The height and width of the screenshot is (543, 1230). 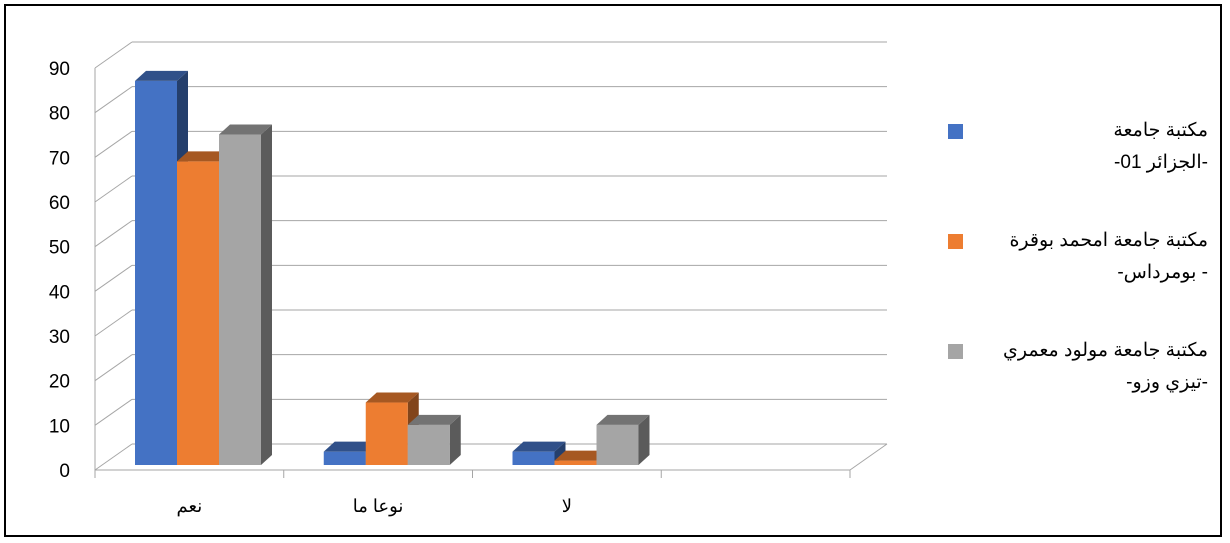 What do you see at coordinates (1105, 366) in the screenshot?
I see `legend-label: مكتبة جامعة مولود معمري -تيزي وزو-` at bounding box center [1105, 366].